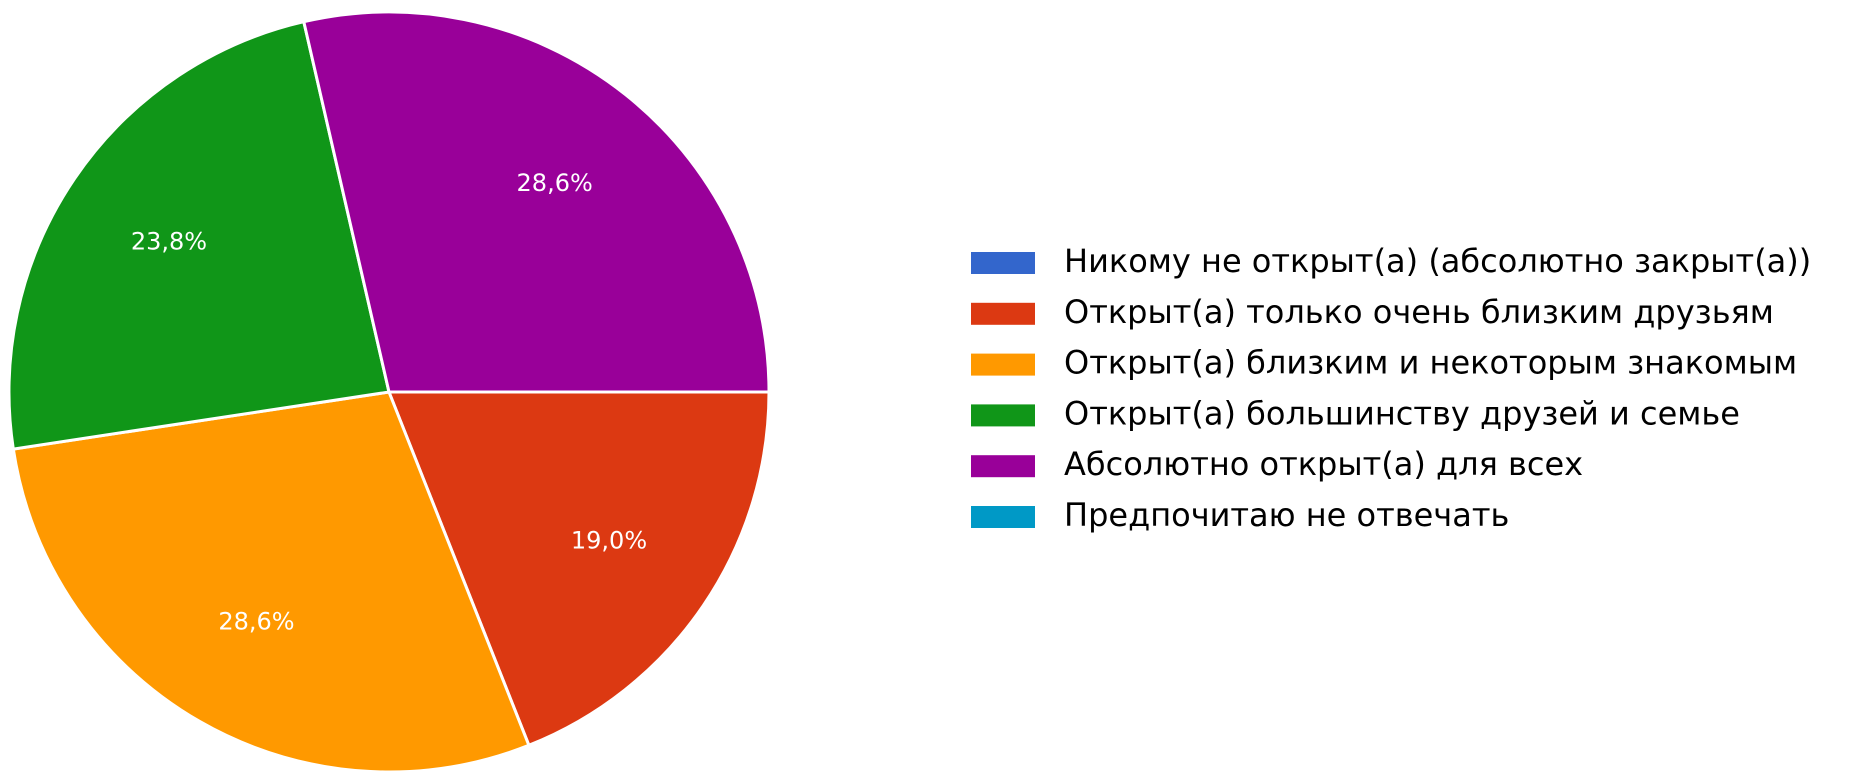  Describe the element at coordinates (1430, 363) in the screenshot. I see `legend-label: Открыт(а) близким и некоторым знакомым` at that location.